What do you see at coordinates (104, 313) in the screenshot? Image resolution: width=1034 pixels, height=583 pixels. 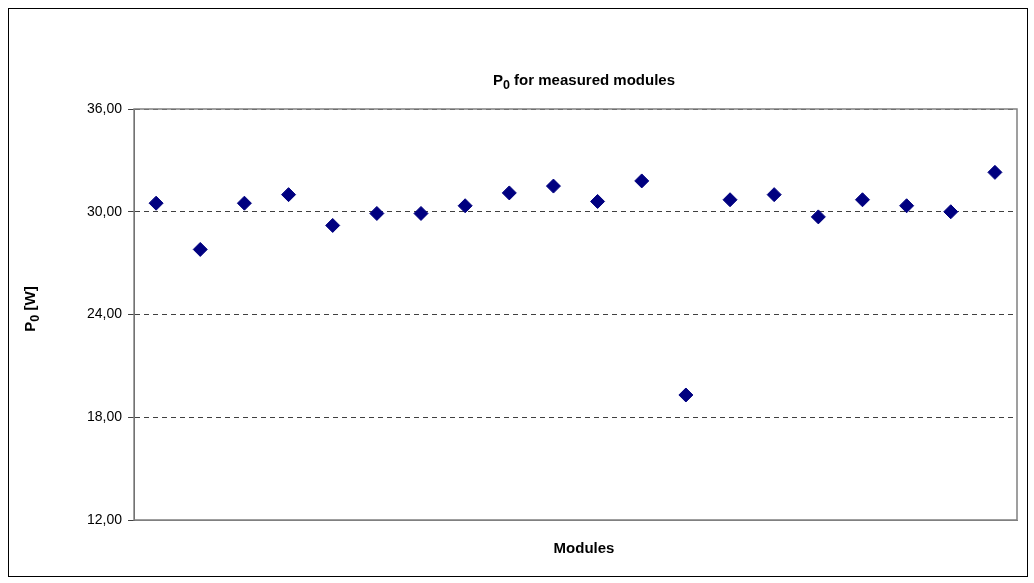 I see `y-tick-label: 24,00` at bounding box center [104, 313].